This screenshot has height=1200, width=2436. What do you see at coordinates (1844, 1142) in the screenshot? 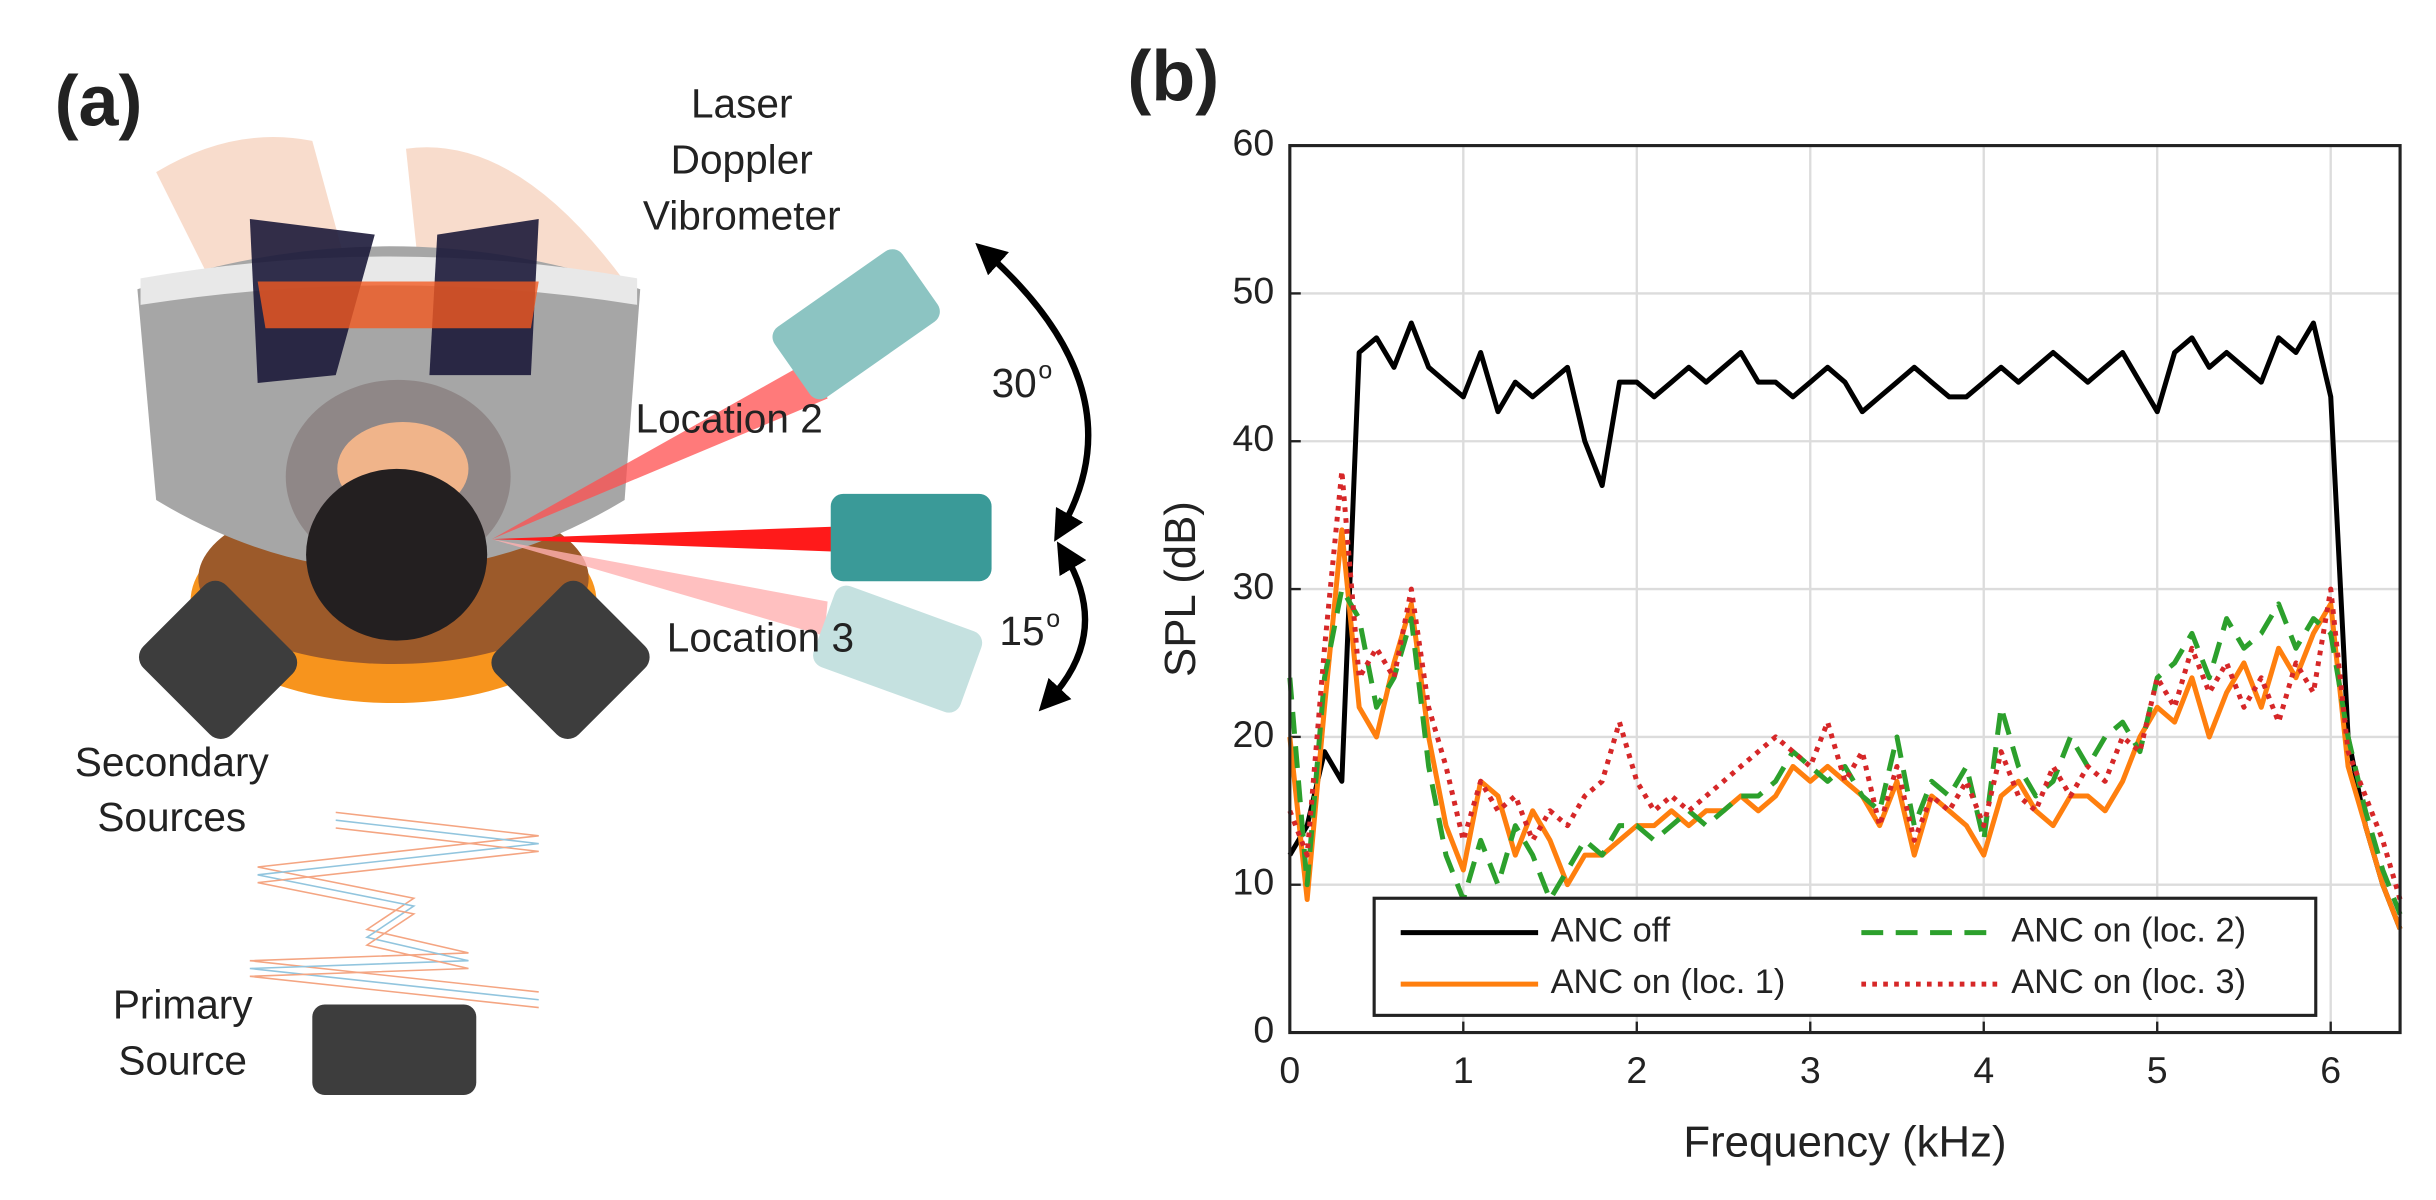
I see `x-axis-label: Frequency (kHz)` at bounding box center [1844, 1142].